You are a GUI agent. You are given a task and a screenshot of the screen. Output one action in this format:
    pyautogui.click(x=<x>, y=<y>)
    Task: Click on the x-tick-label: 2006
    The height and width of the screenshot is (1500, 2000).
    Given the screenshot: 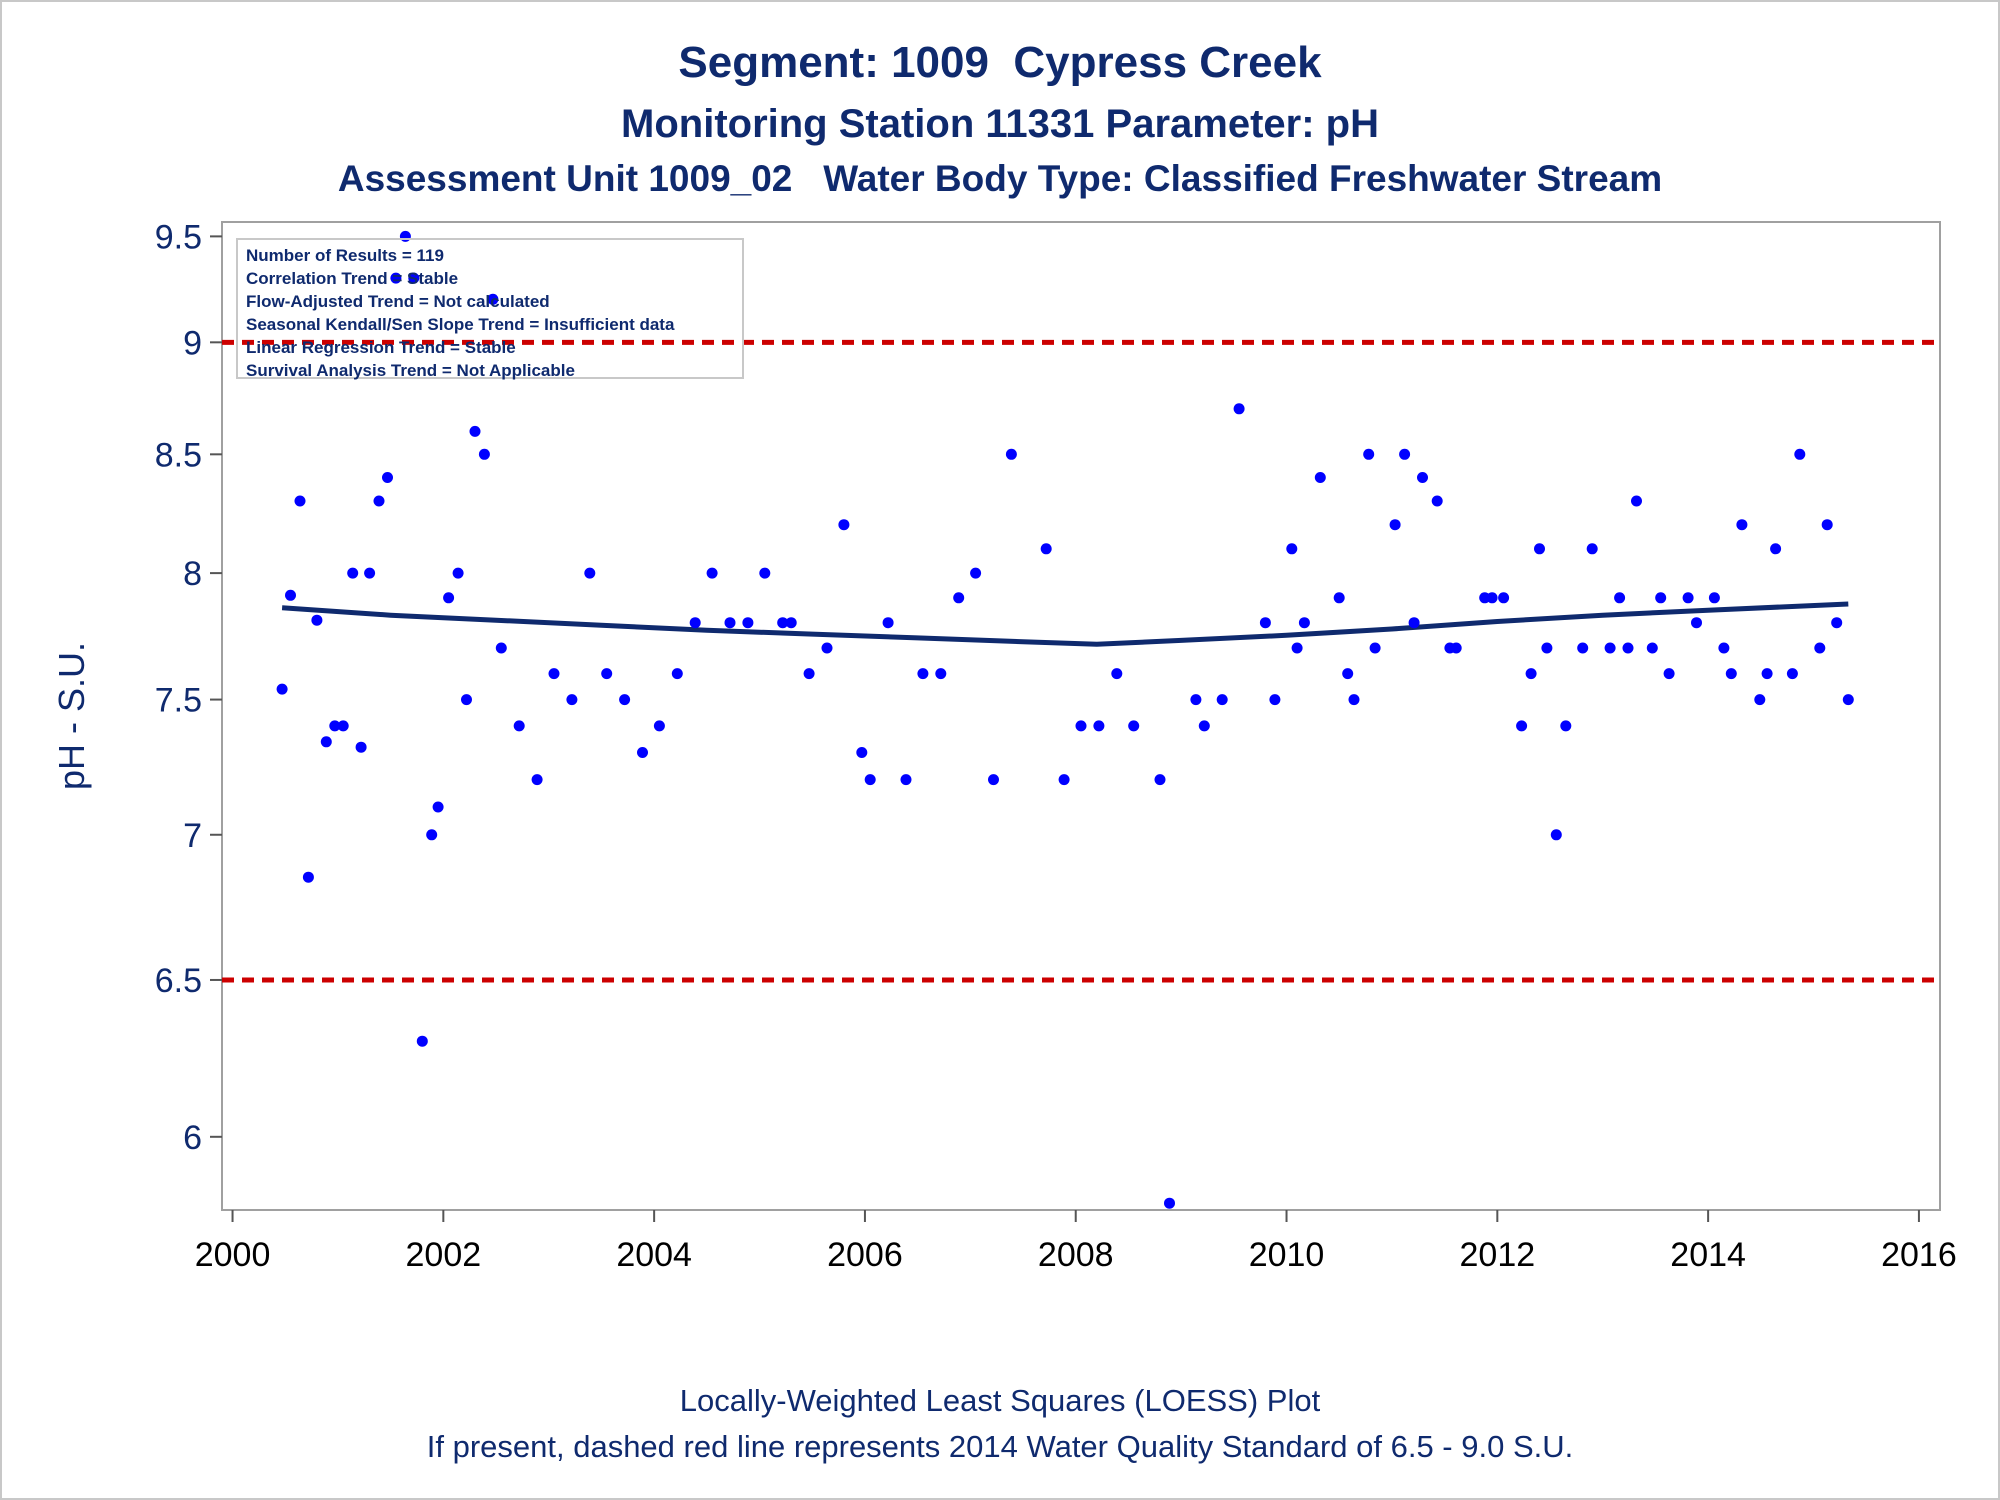 What is the action you would take?
    pyautogui.click(x=865, y=1255)
    